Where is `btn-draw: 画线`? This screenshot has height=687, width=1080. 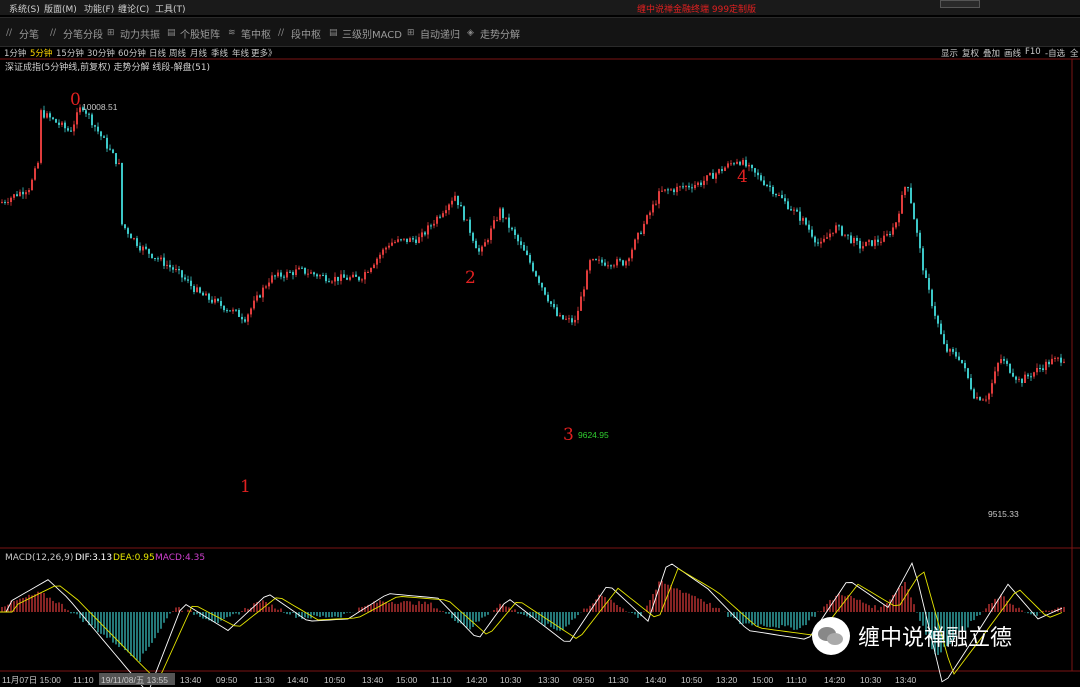
btn-draw: 画线 is located at coordinates (1013, 54).